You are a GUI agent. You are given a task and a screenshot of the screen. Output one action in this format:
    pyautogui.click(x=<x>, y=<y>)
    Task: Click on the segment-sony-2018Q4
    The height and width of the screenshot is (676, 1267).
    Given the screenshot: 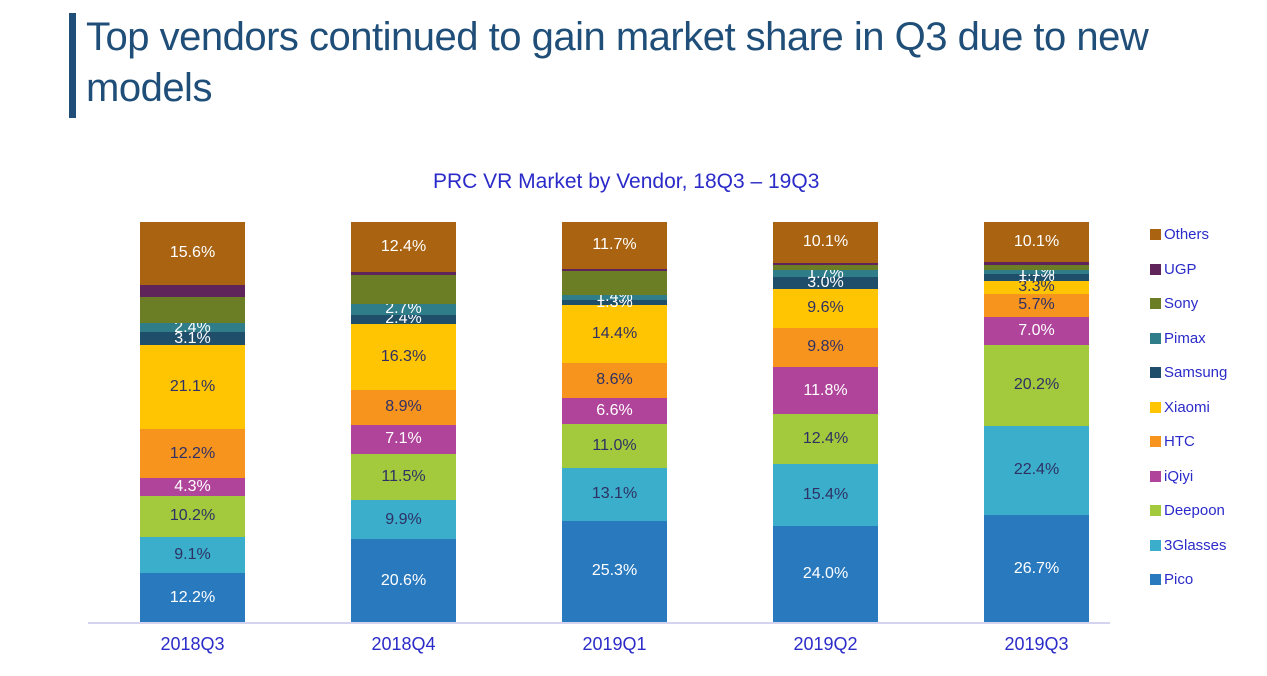 What is the action you would take?
    pyautogui.click(x=403, y=289)
    